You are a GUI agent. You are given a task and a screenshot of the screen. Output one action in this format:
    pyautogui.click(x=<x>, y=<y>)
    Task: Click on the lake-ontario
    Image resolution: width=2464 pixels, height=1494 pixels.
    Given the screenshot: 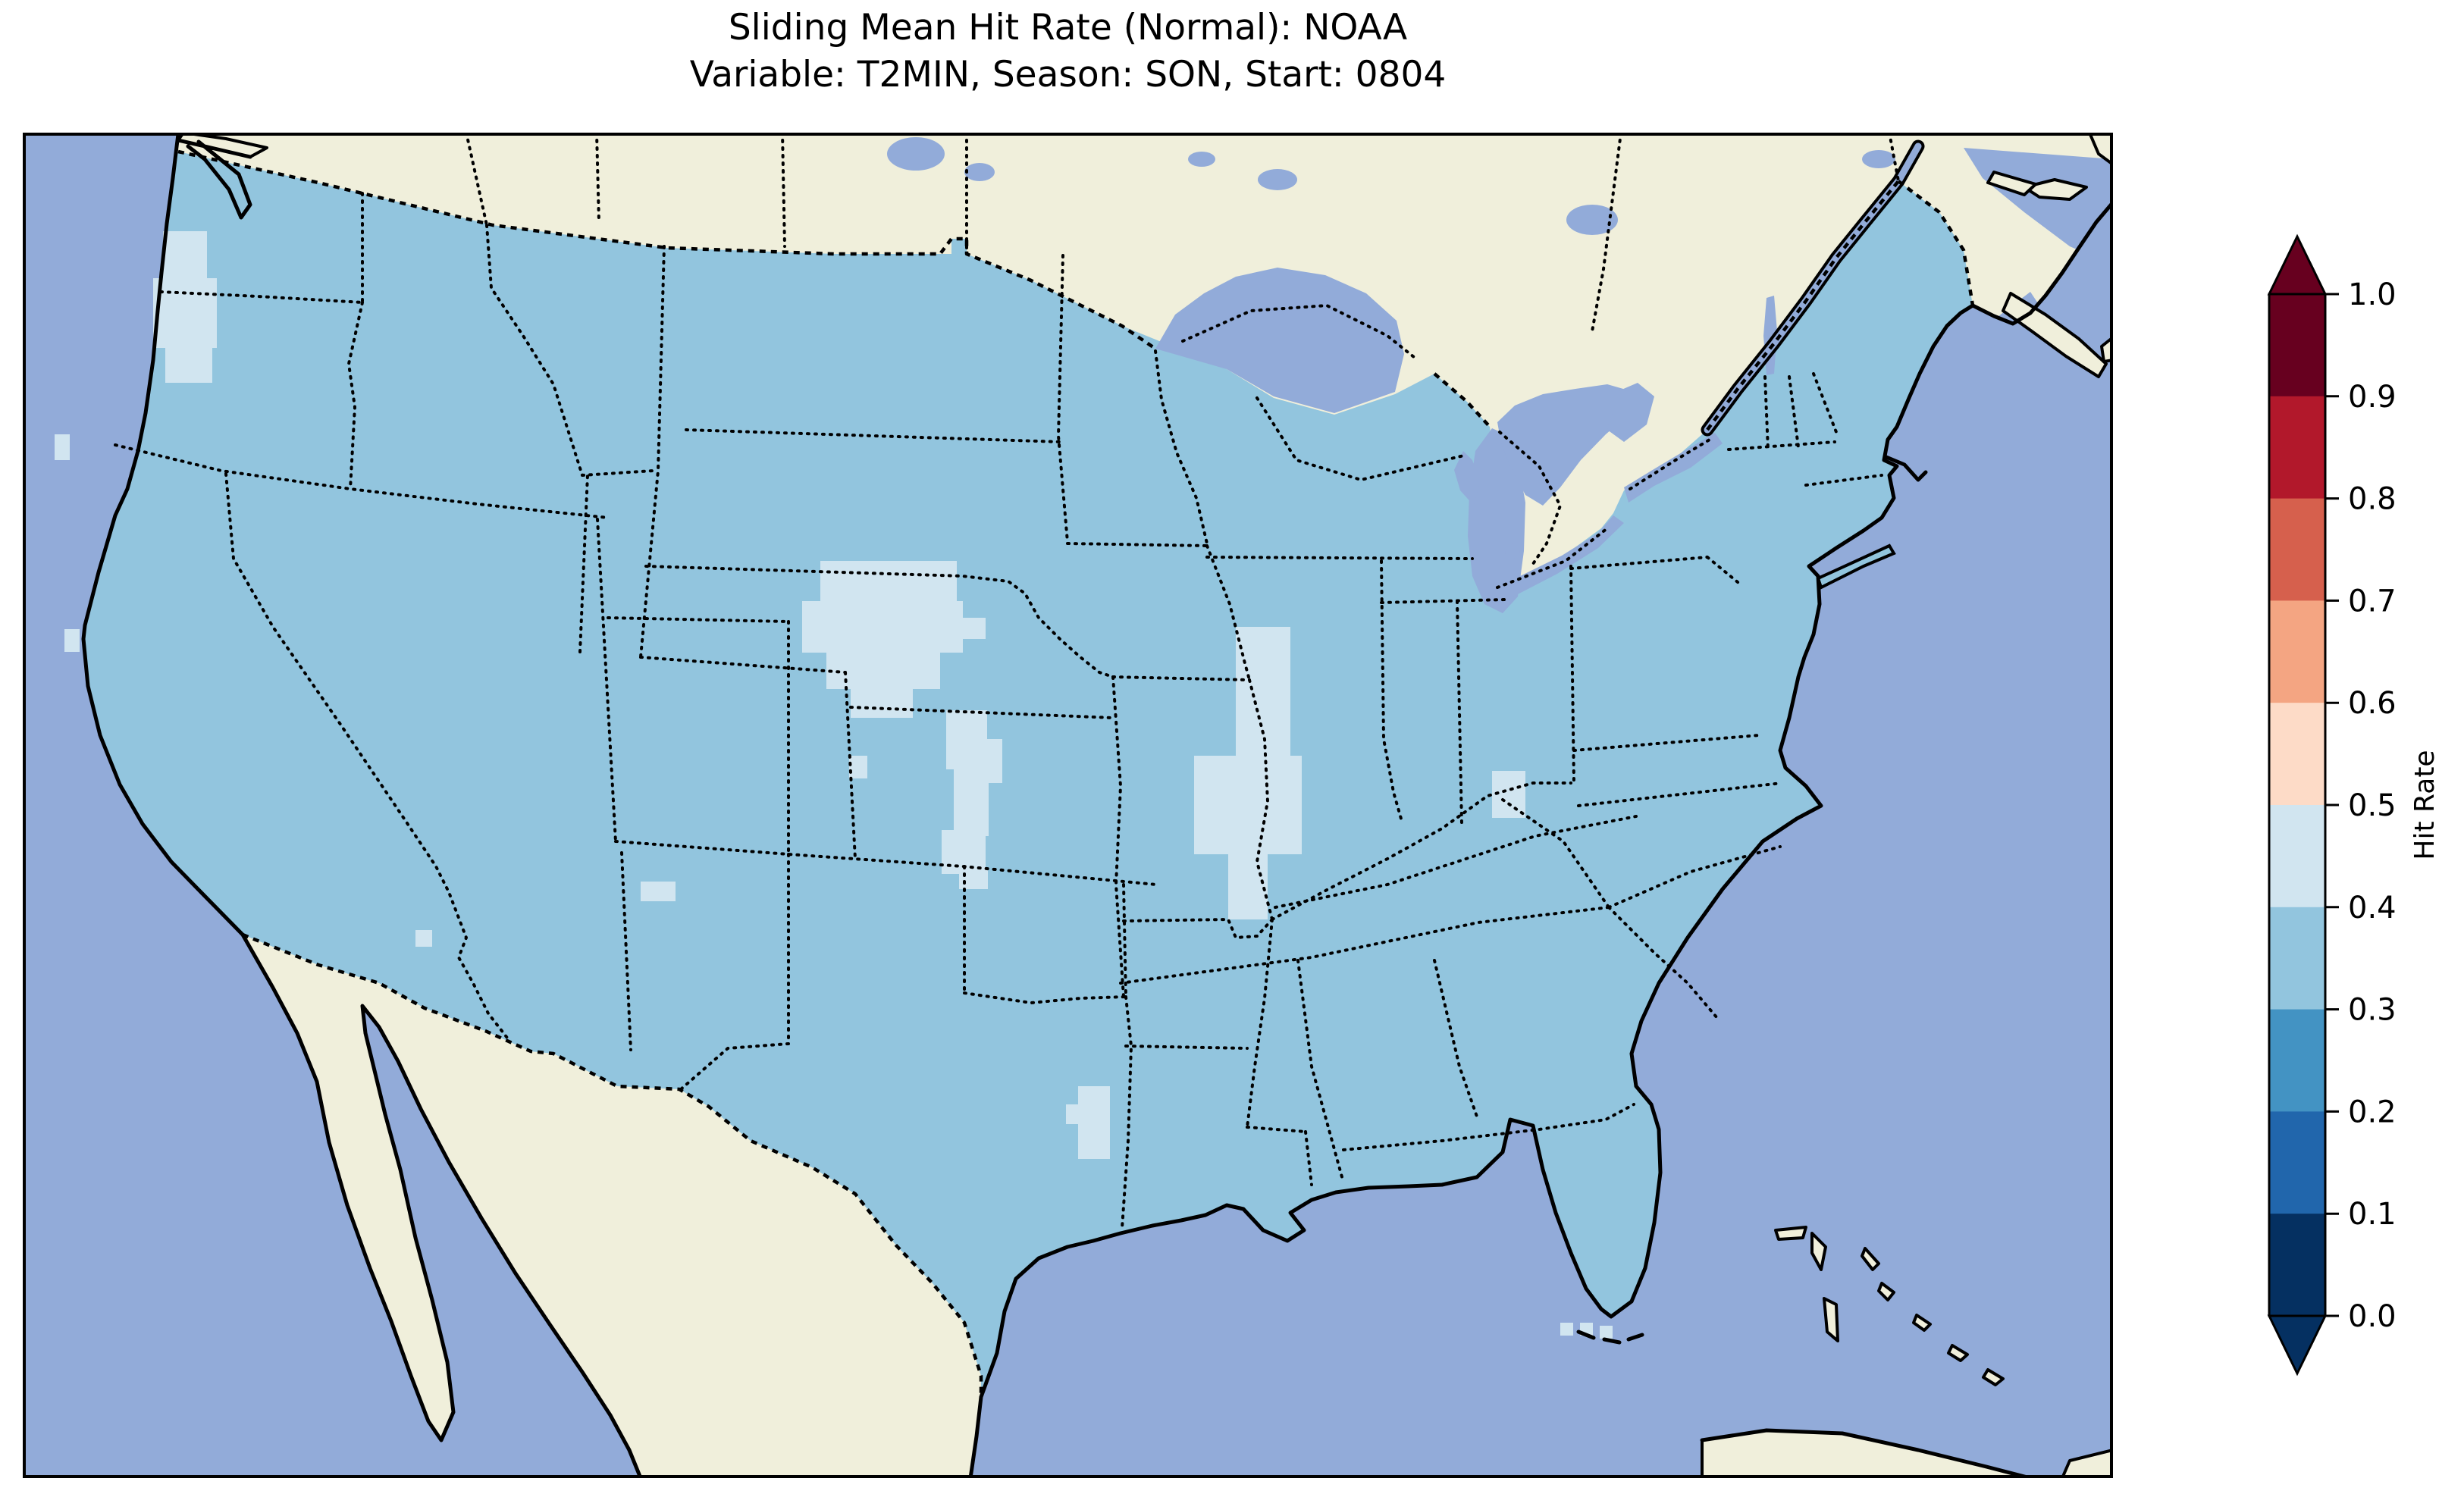 What is the action you would take?
    pyautogui.click(x=1674, y=468)
    